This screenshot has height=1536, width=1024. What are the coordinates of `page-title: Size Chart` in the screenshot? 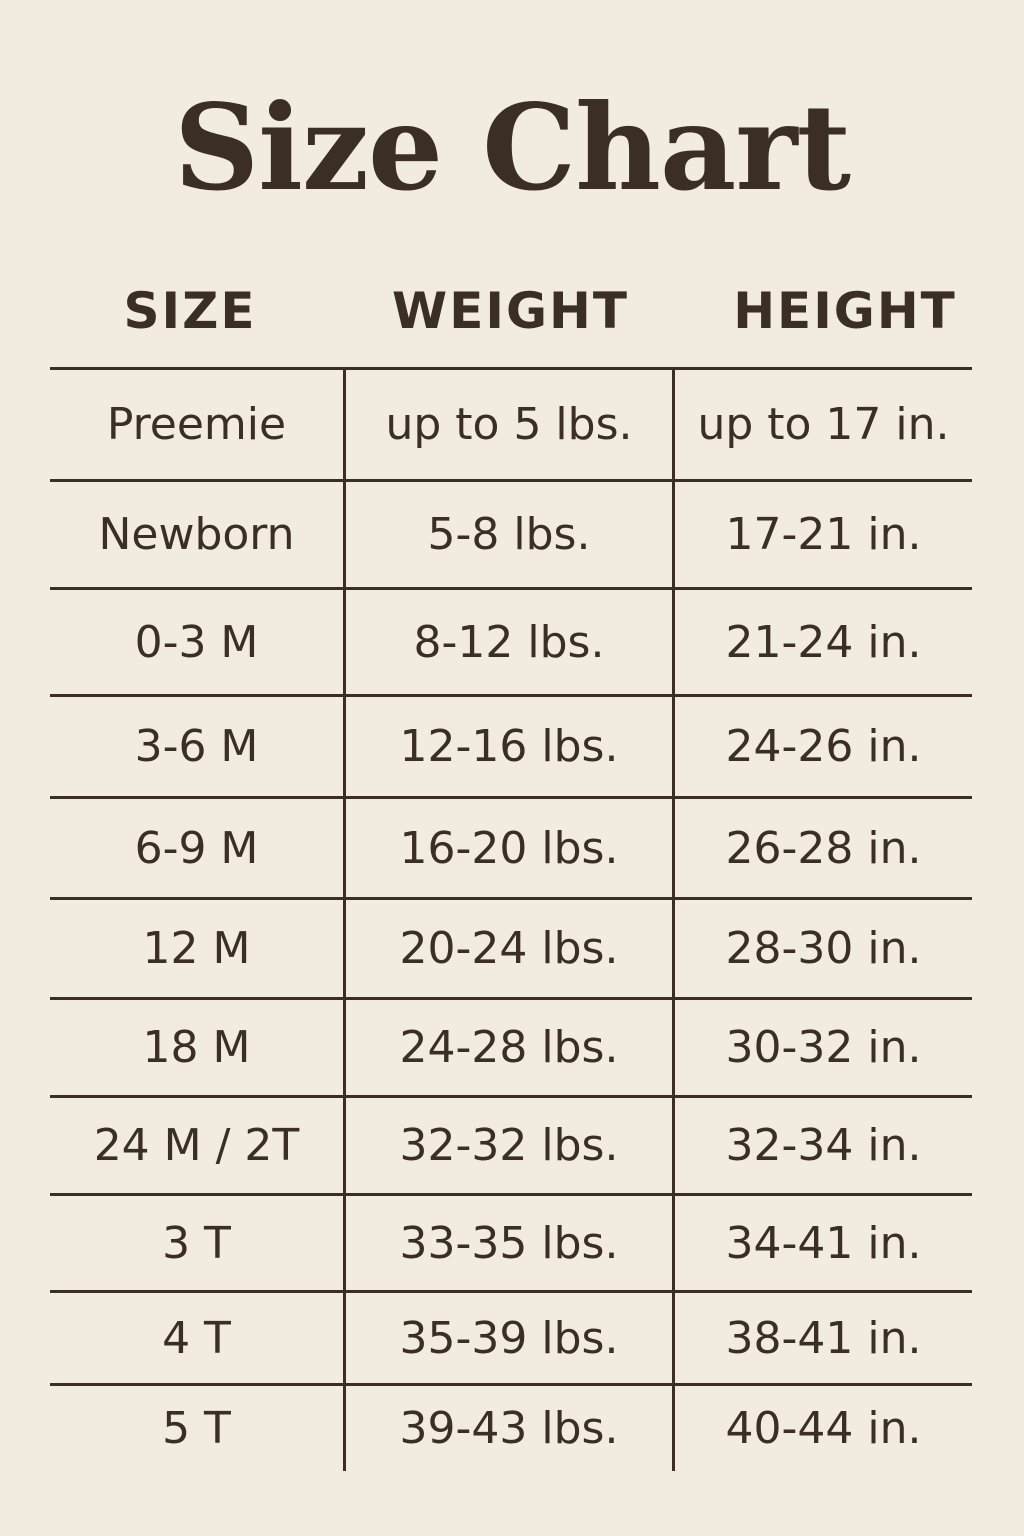 It's located at (512, 147).